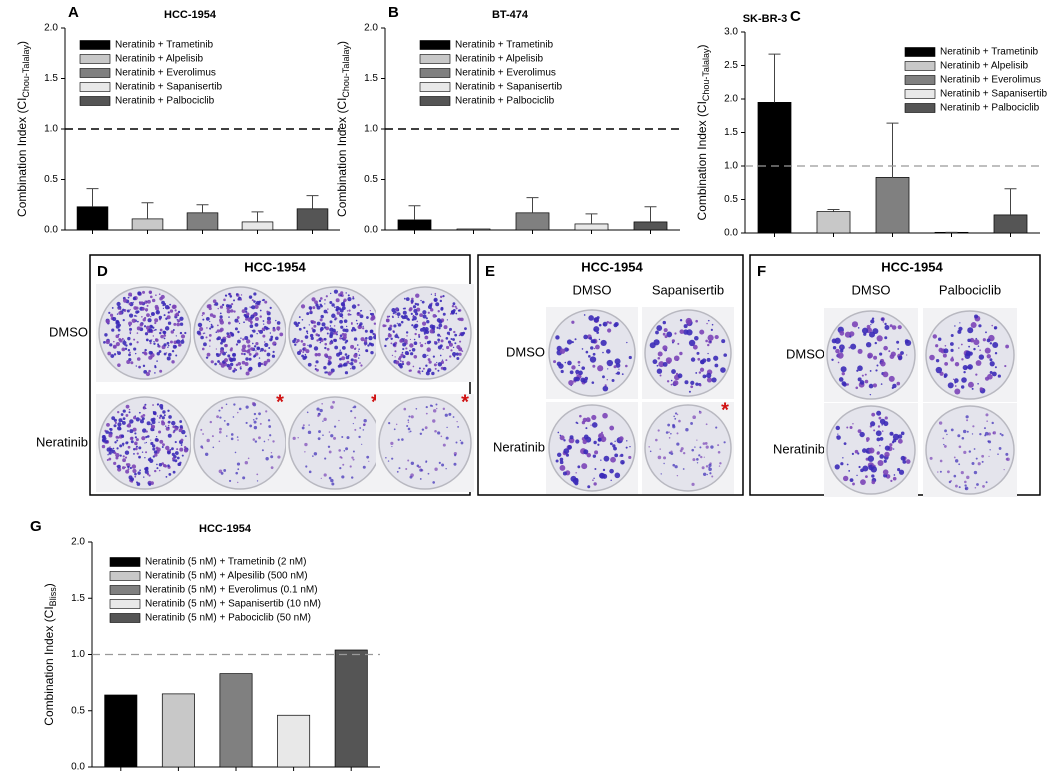  I want to click on chart-title: HCC-1954, so click(225, 529).